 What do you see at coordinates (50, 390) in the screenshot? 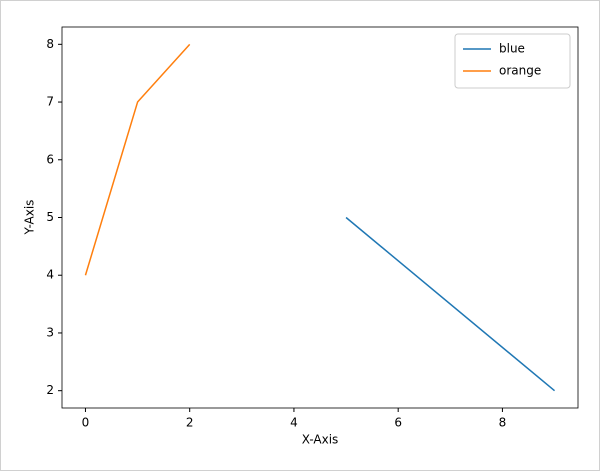
I see `y-tick-label: 2` at bounding box center [50, 390].